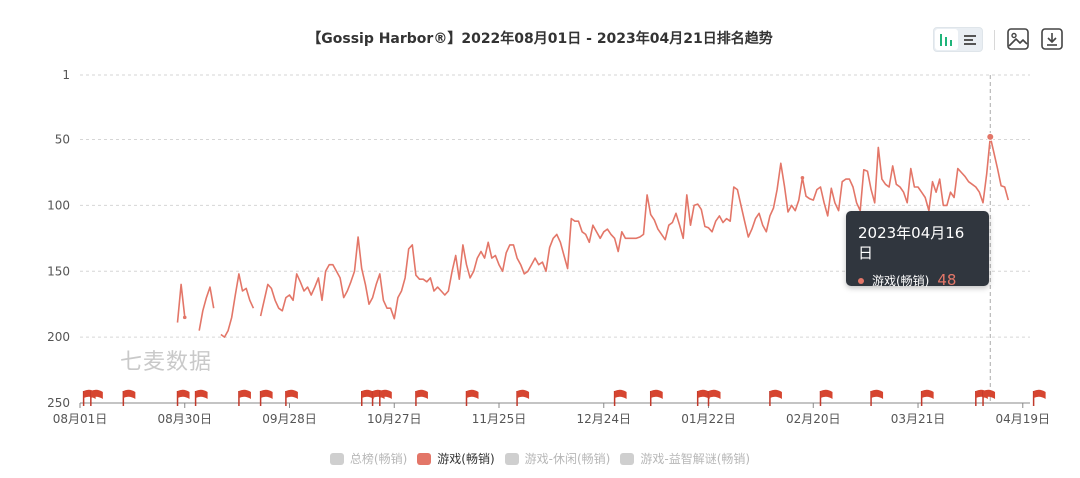  I want to click on save-image-button, so click(1018, 39).